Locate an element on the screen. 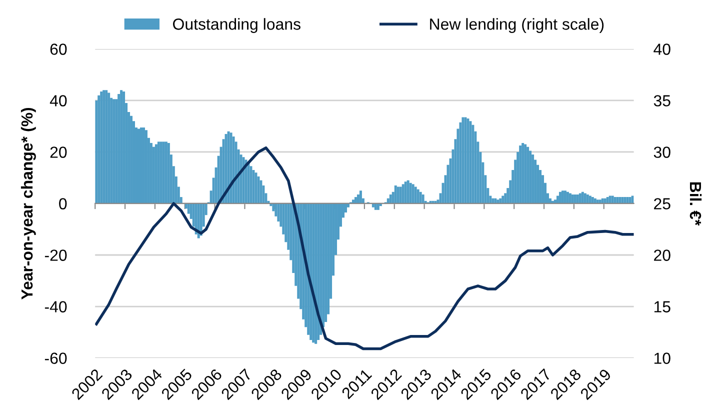 The height and width of the screenshot is (408, 726). y-tick-label: -40 is located at coordinates (55, 306).